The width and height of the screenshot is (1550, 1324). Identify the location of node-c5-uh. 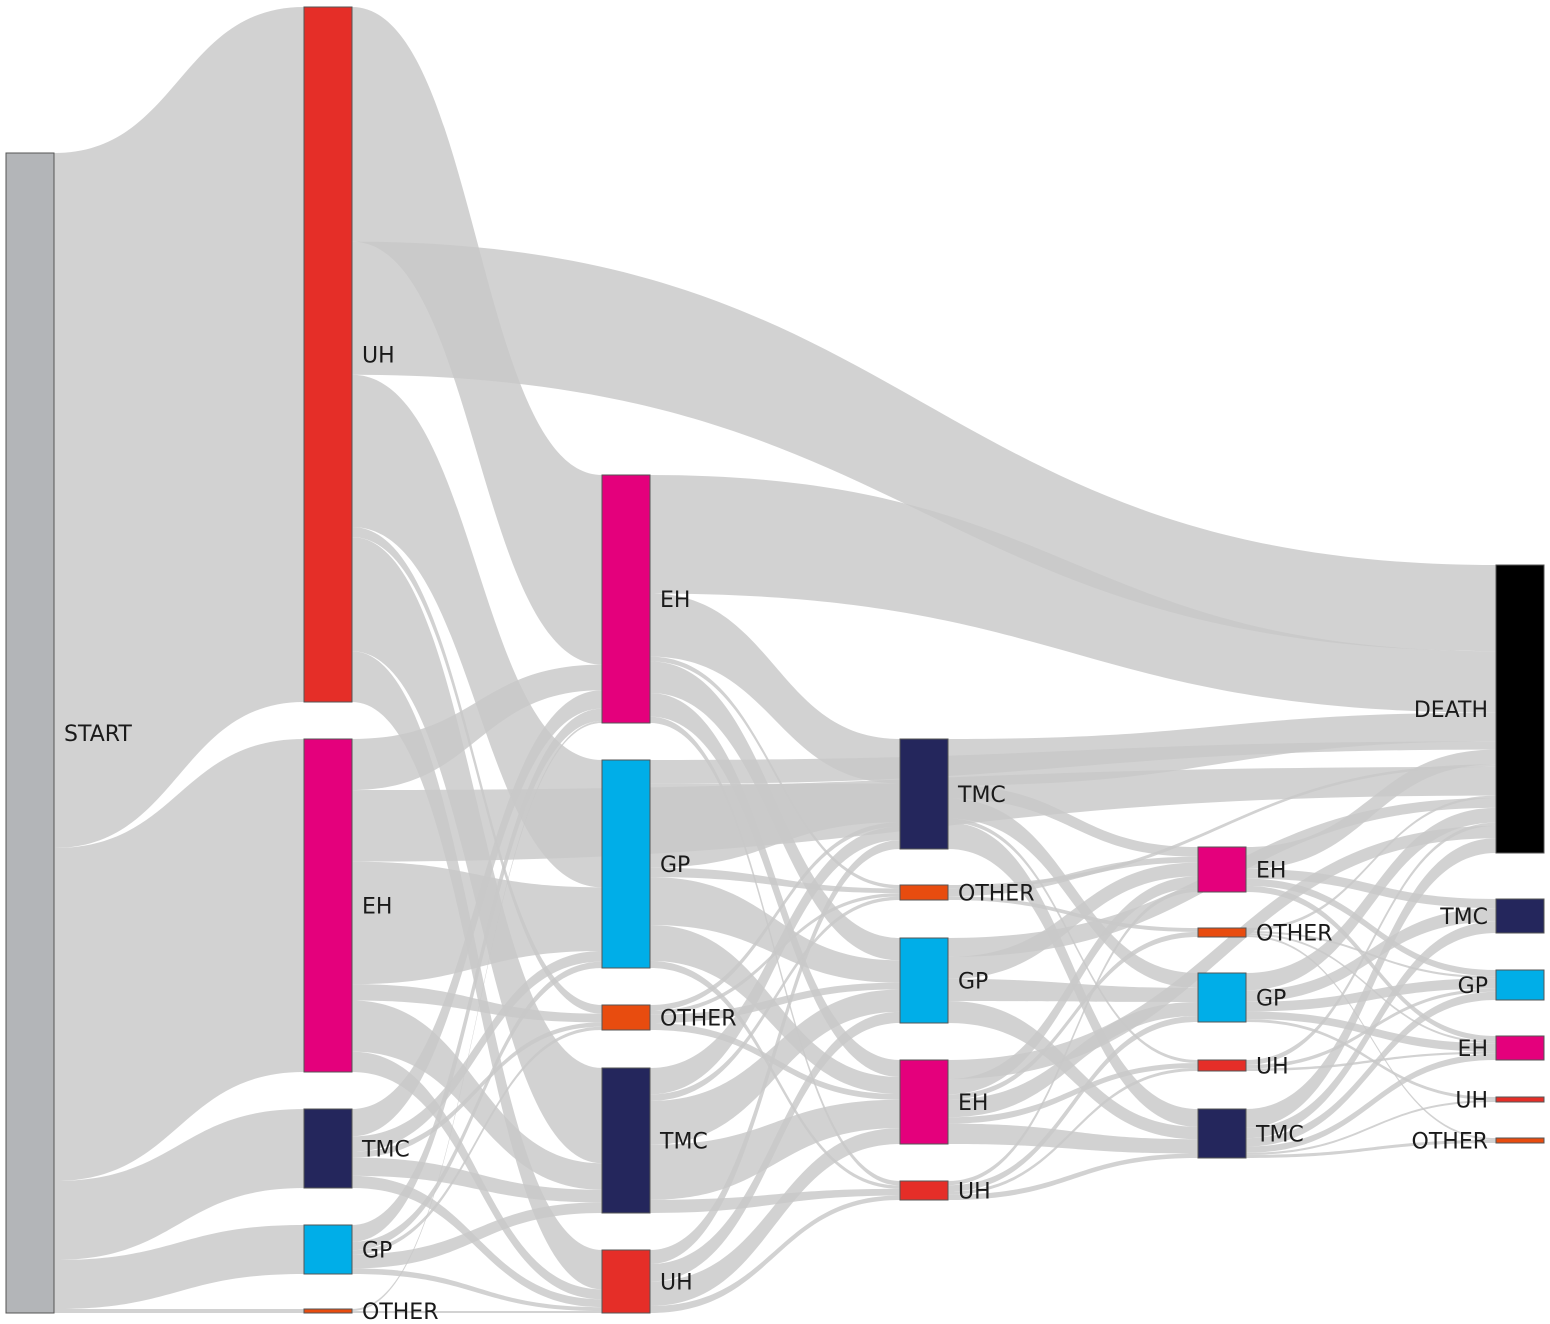
(1520, 1099).